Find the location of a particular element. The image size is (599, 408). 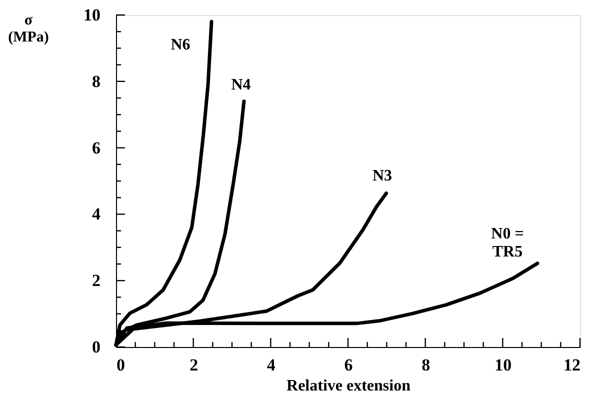

x-tick-label: 0 is located at coordinates (120, 365).